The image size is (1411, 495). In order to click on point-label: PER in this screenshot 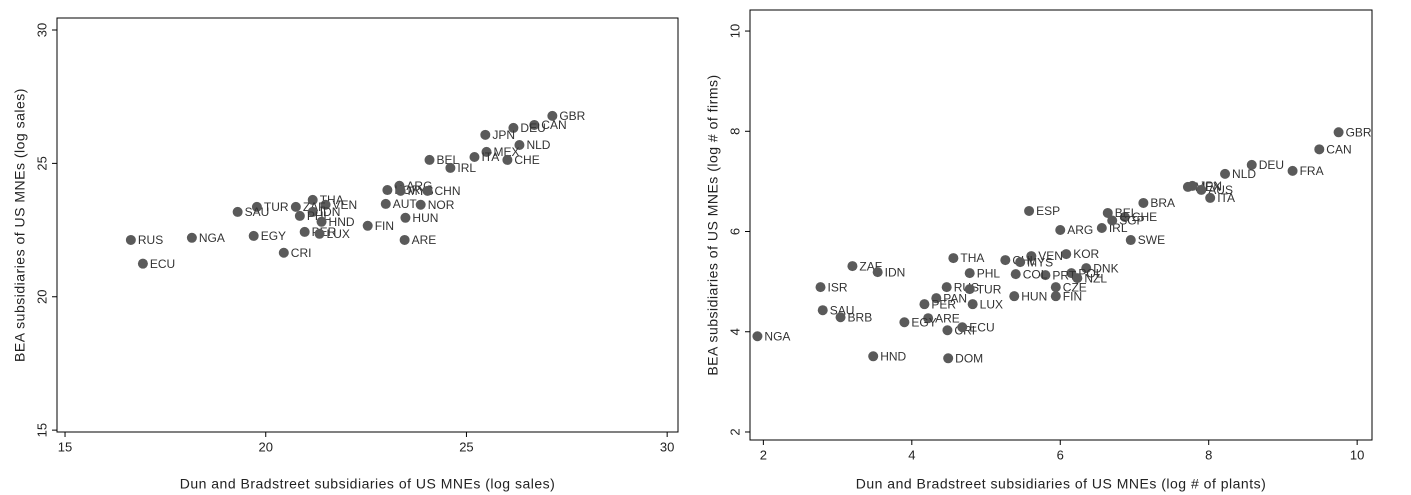, I will do `click(943, 304)`.